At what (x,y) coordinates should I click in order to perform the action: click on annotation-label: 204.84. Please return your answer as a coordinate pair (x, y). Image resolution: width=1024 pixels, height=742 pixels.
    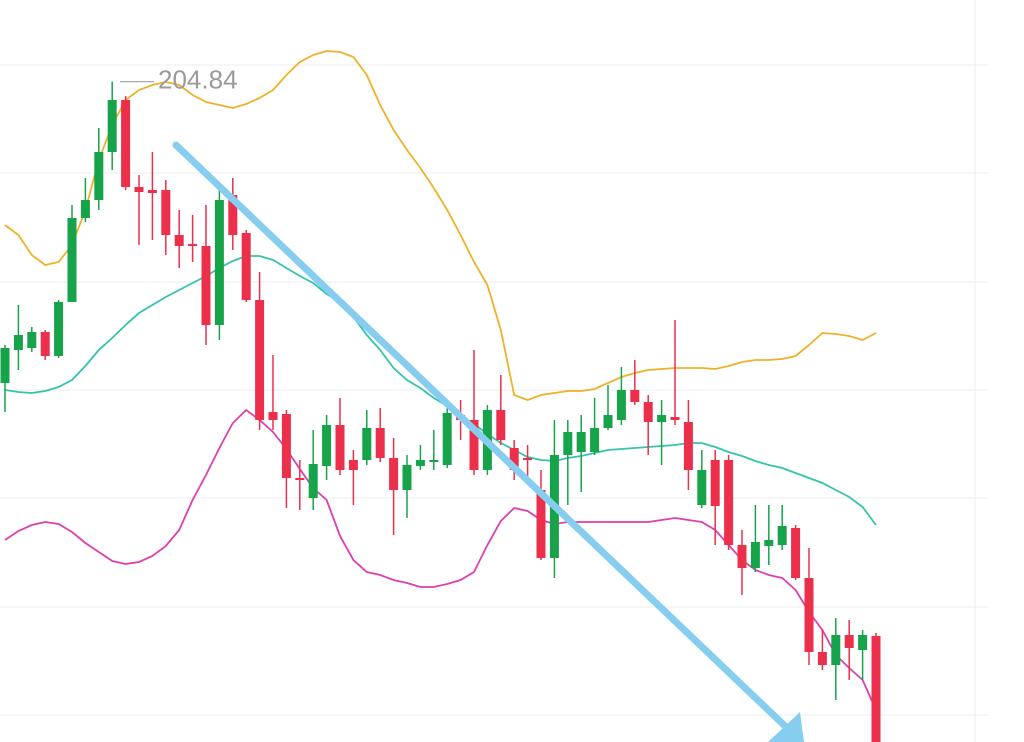
    Looking at the image, I should click on (198, 79).